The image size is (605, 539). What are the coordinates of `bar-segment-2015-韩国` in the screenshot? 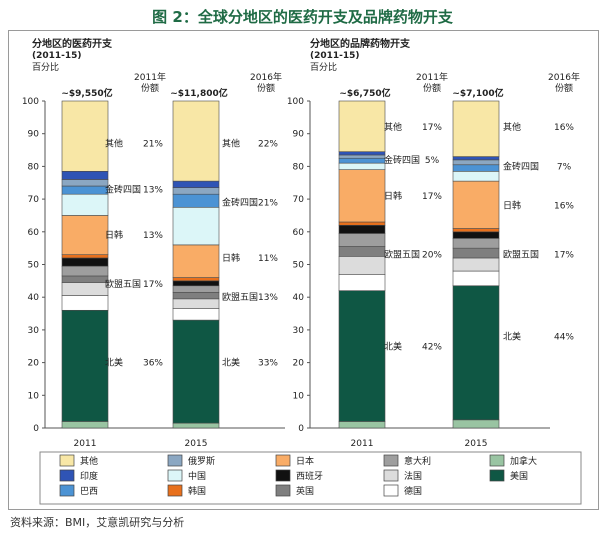 It's located at (476, 230).